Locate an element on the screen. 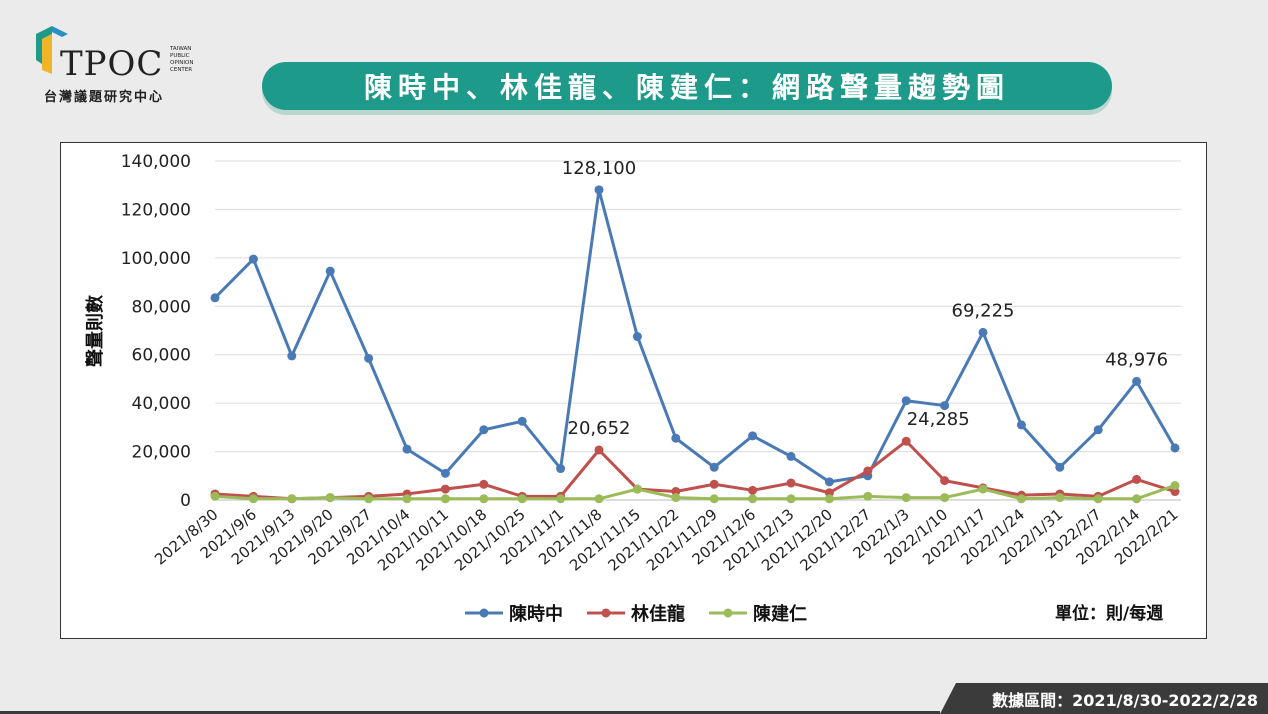  legend-label: 林佳龍 is located at coordinates (658, 614).